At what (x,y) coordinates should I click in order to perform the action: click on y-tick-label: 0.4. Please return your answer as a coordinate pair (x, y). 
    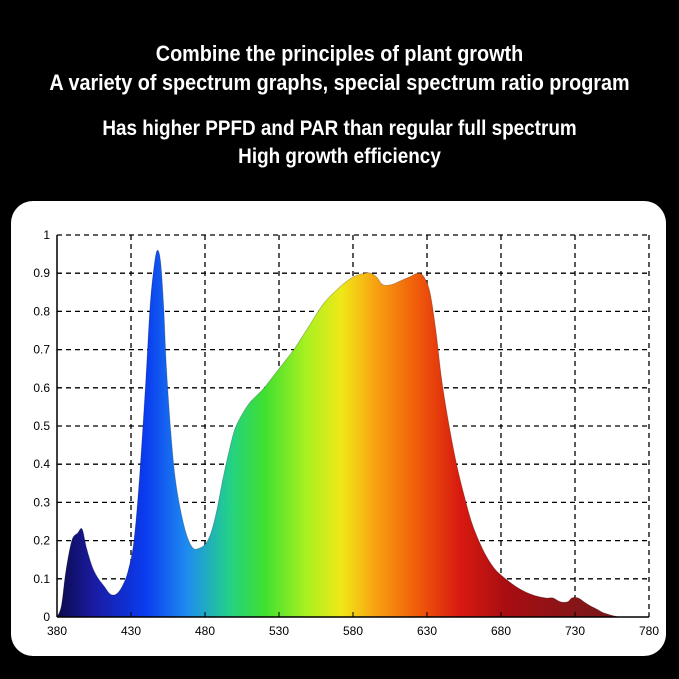
    Looking at the image, I should click on (41, 464).